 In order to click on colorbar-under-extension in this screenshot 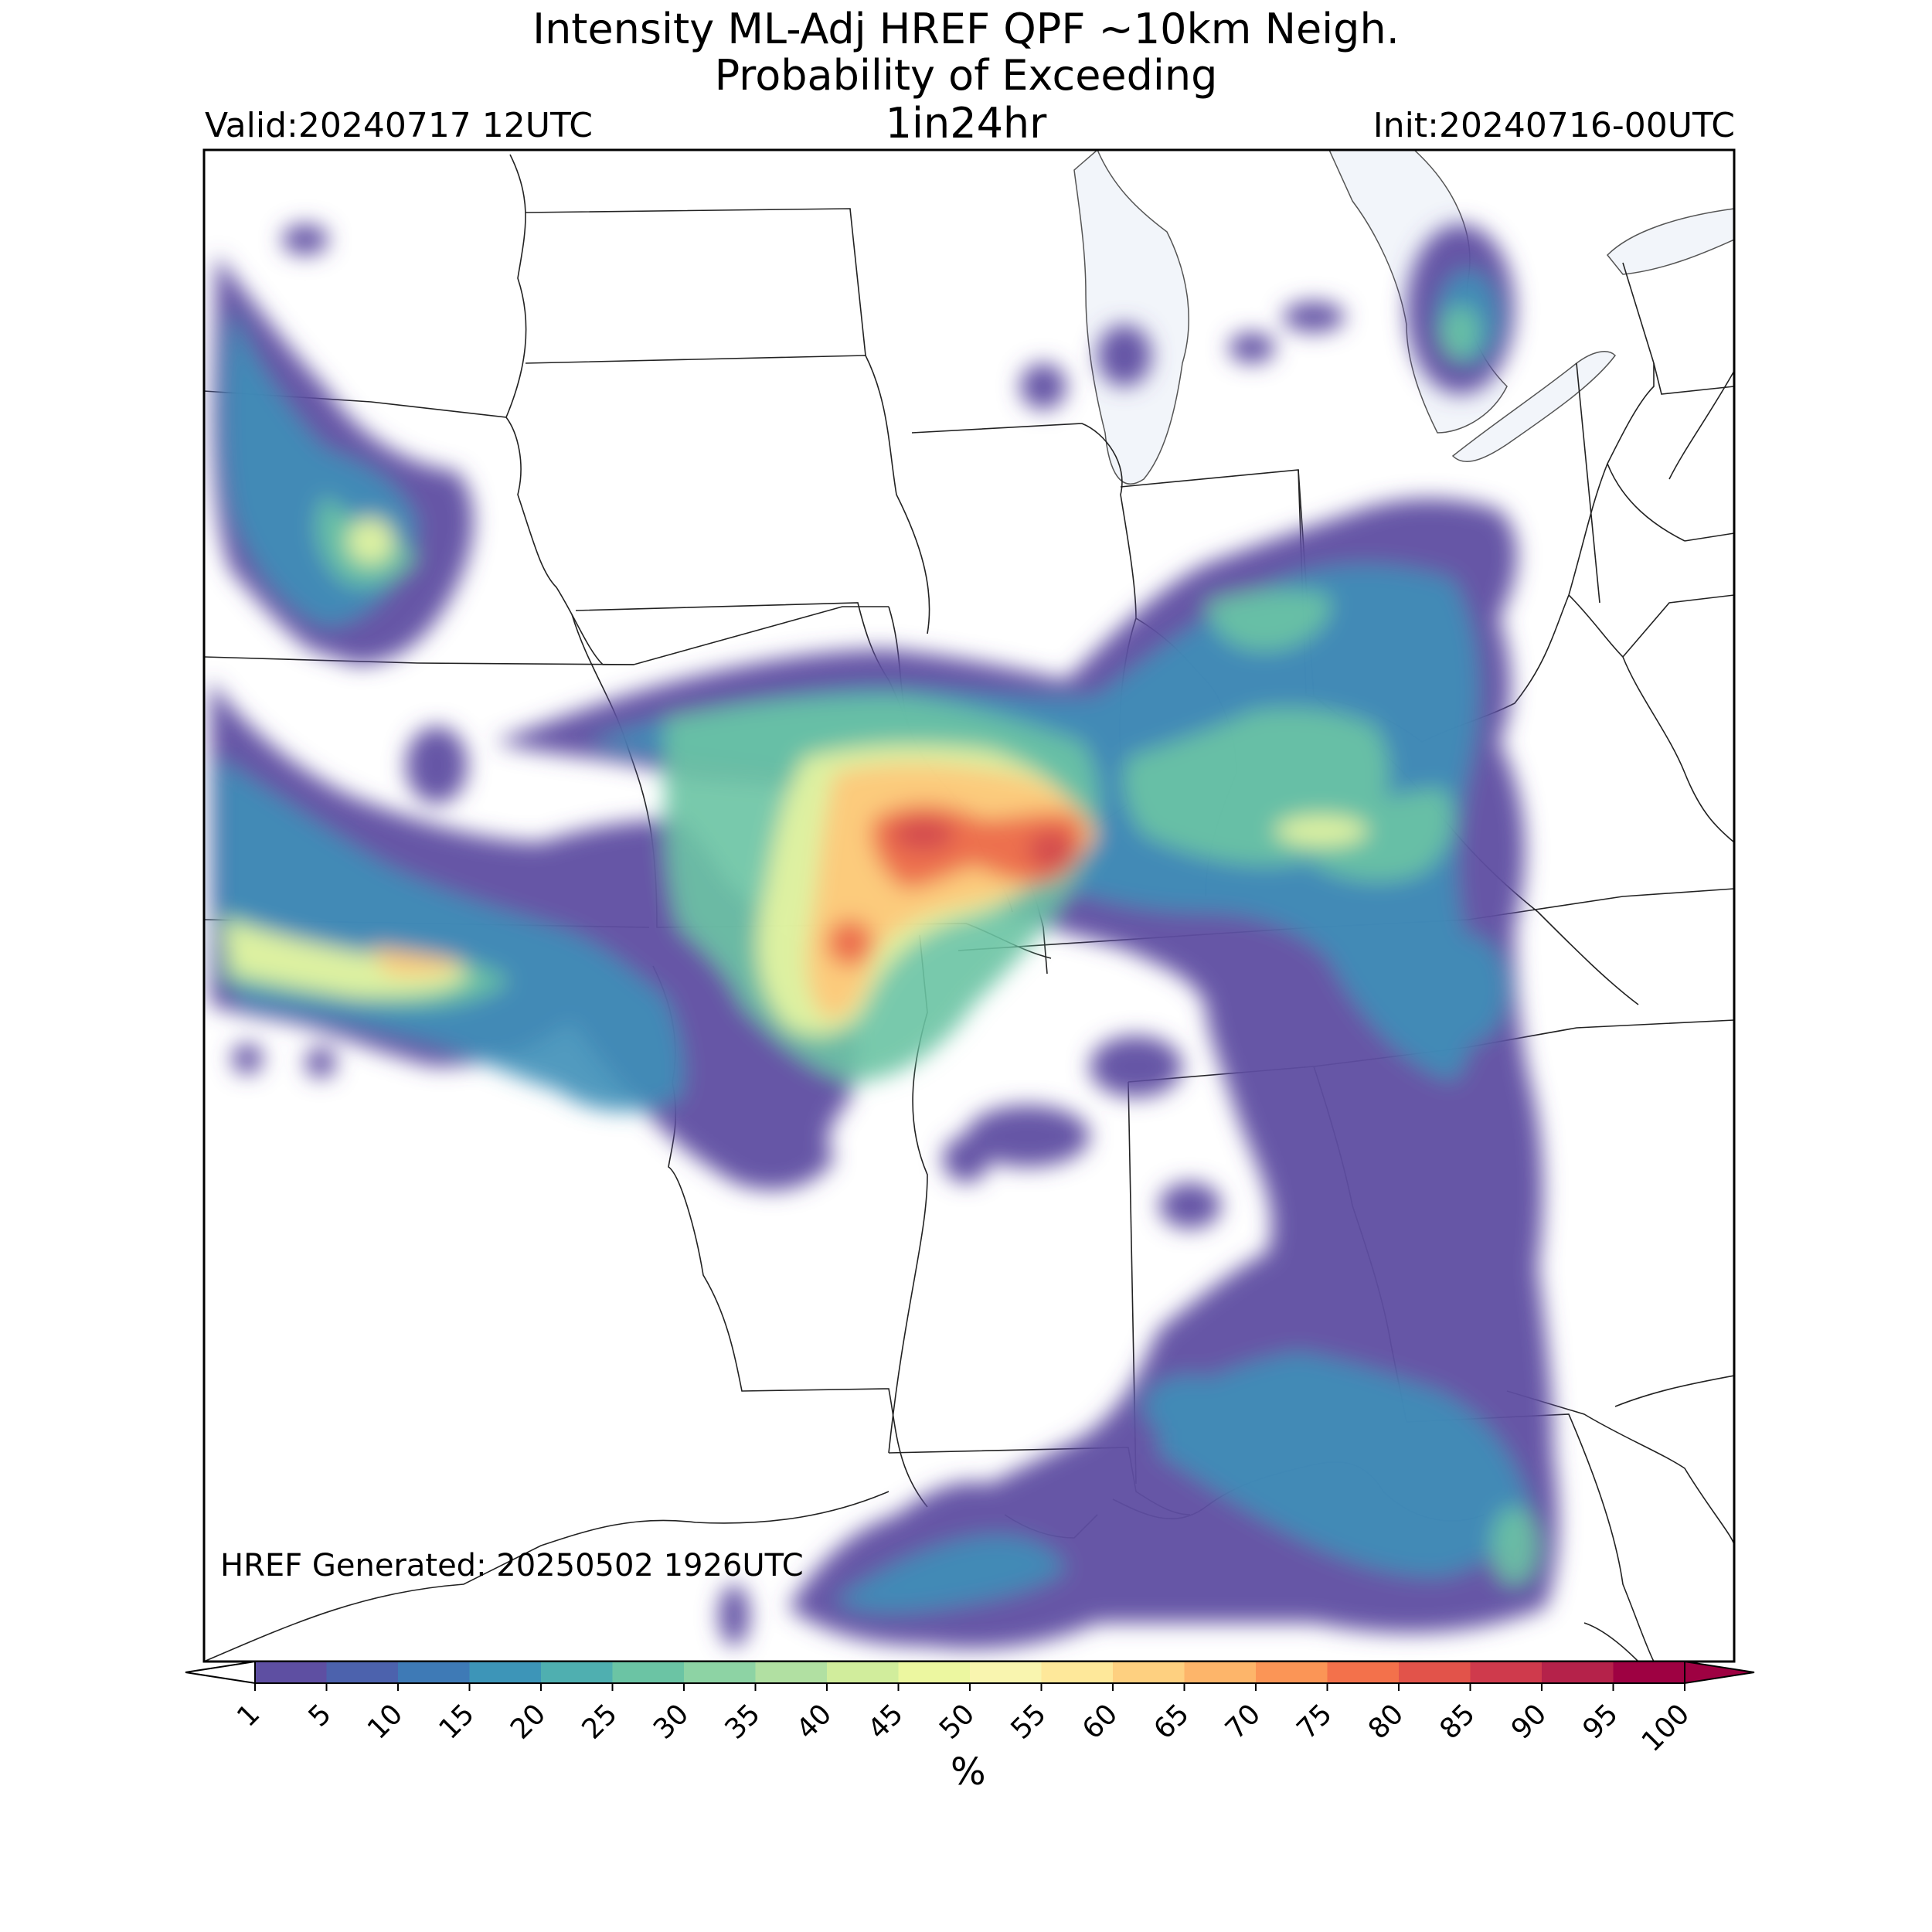, I will do `click(221, 1672)`.